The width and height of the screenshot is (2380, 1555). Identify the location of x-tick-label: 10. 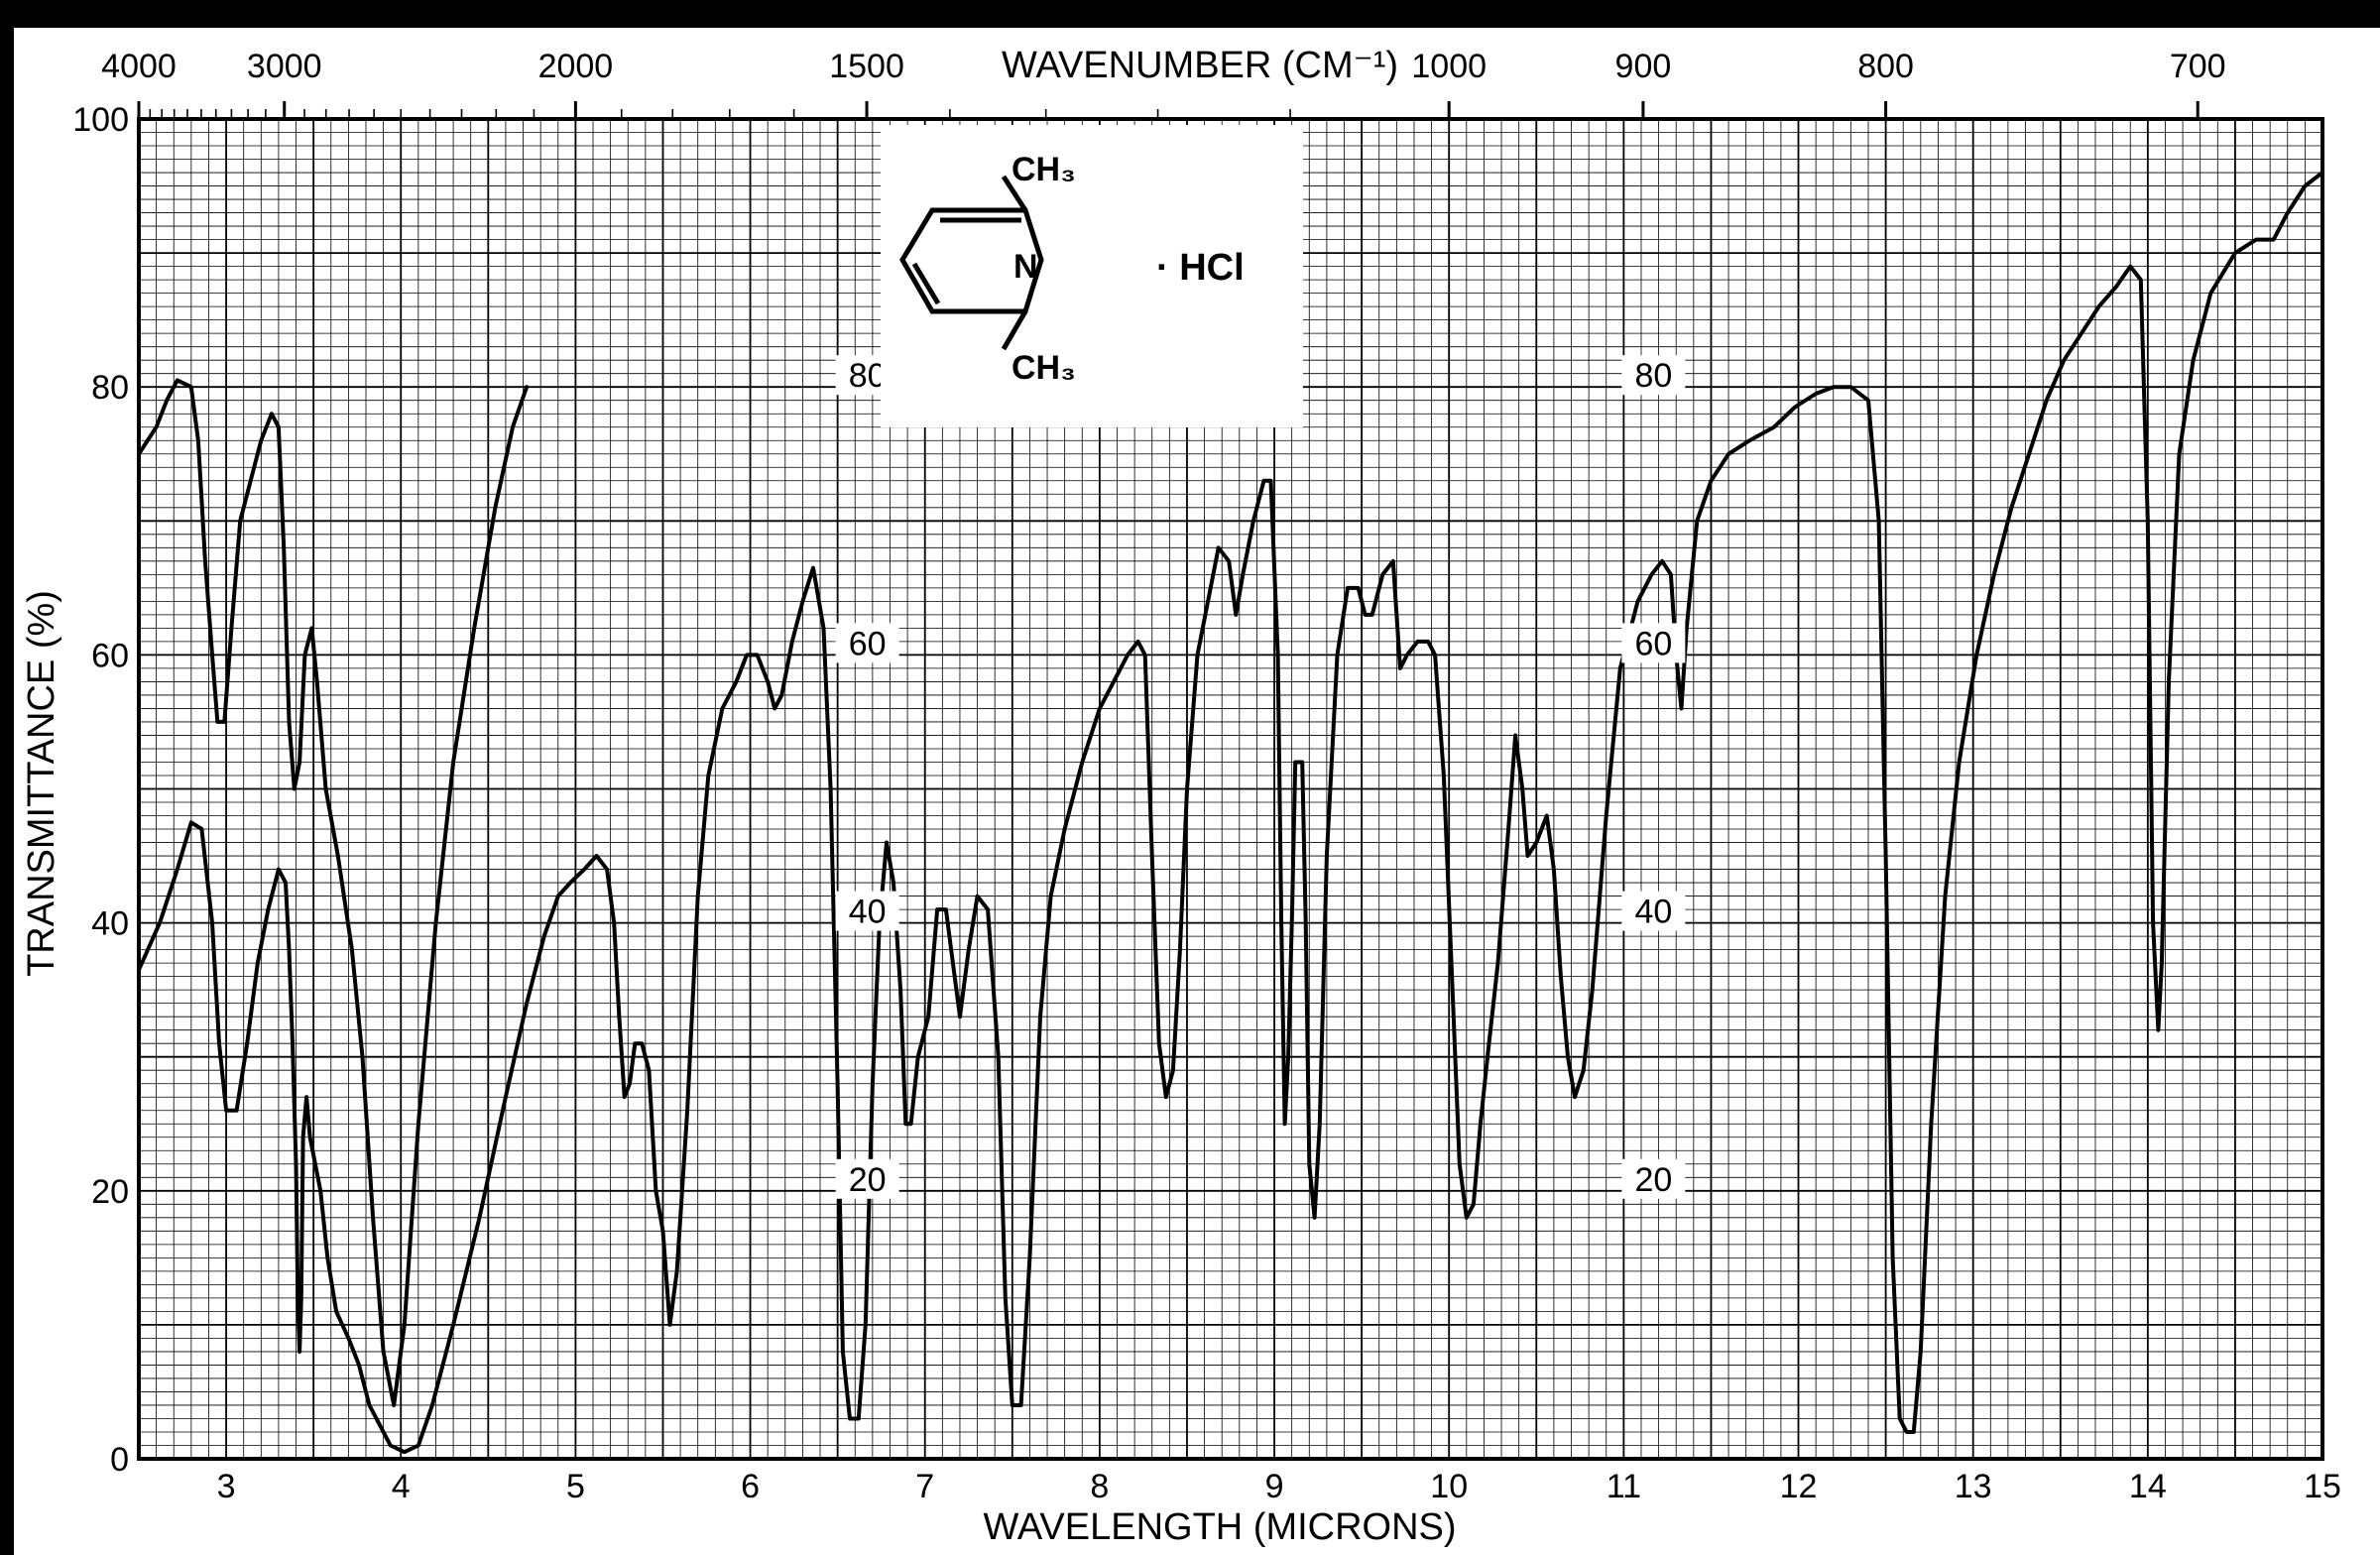
(1449, 1486).